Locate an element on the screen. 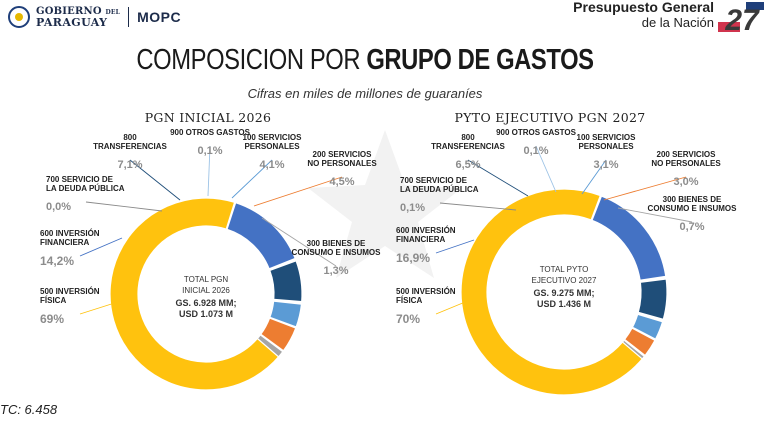  value-2026-300: 1,3% is located at coordinates (335, 271).